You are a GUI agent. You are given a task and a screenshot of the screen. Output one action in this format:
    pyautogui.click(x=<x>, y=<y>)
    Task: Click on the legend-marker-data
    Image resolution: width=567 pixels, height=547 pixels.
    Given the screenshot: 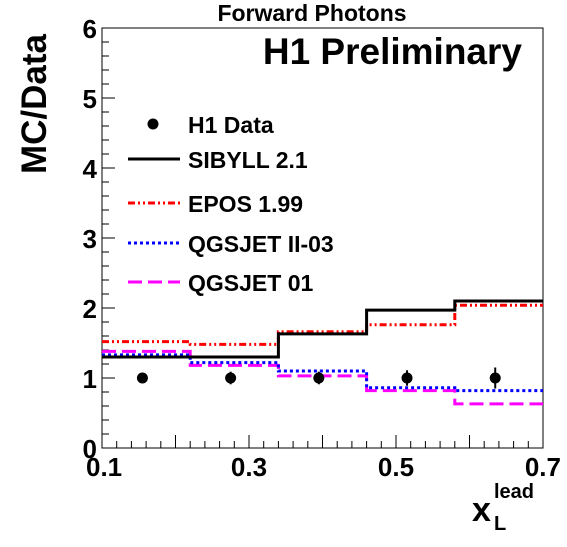 What is the action you would take?
    pyautogui.click(x=153, y=124)
    